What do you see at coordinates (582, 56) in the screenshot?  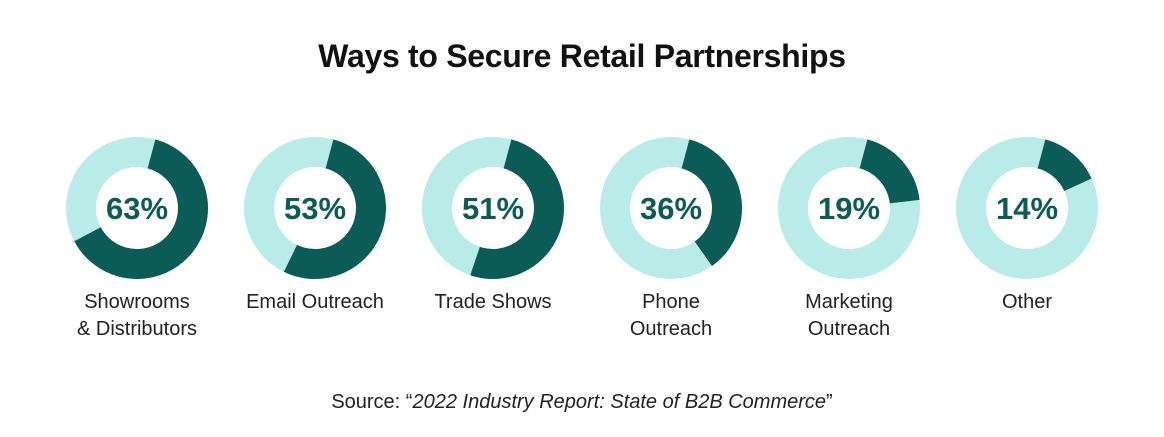 I see `chart-title: Ways to Secure Retail Partnerships` at bounding box center [582, 56].